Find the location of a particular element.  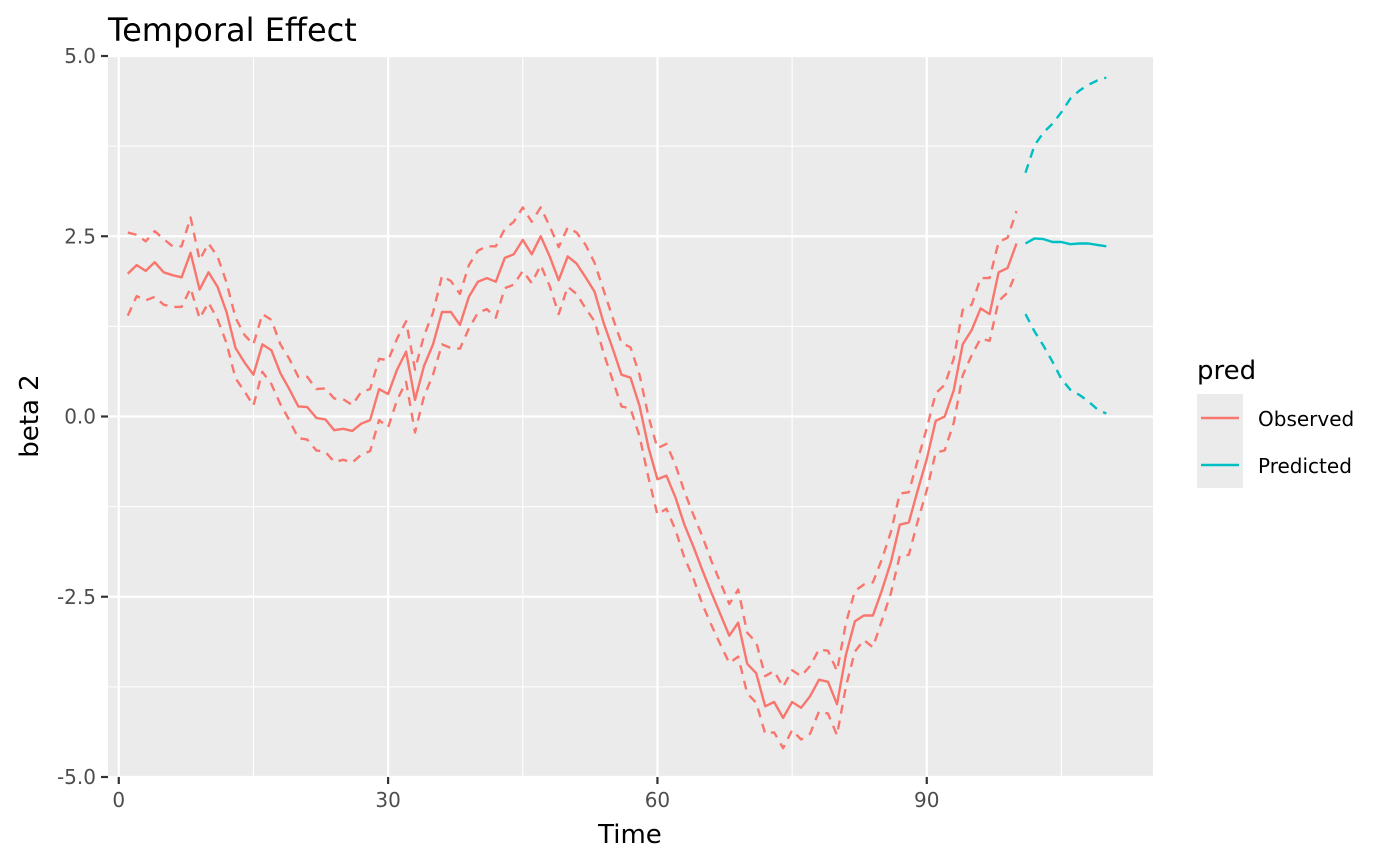

y-tick-label: -5.0 is located at coordinates (76, 777).